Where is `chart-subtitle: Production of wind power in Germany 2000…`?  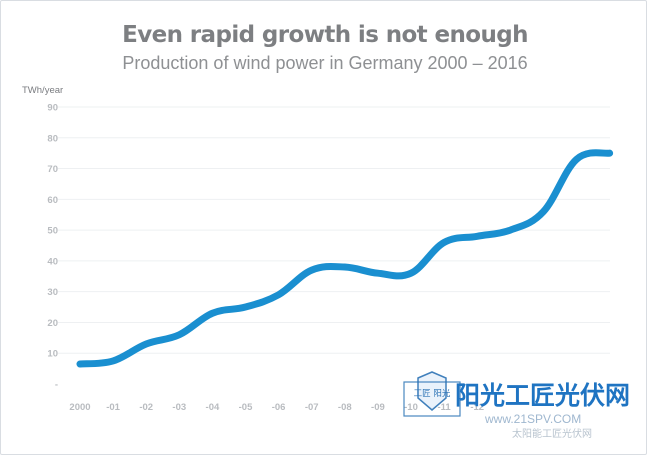 chart-subtitle: Production of wind power in Germany 2000… is located at coordinates (325, 63).